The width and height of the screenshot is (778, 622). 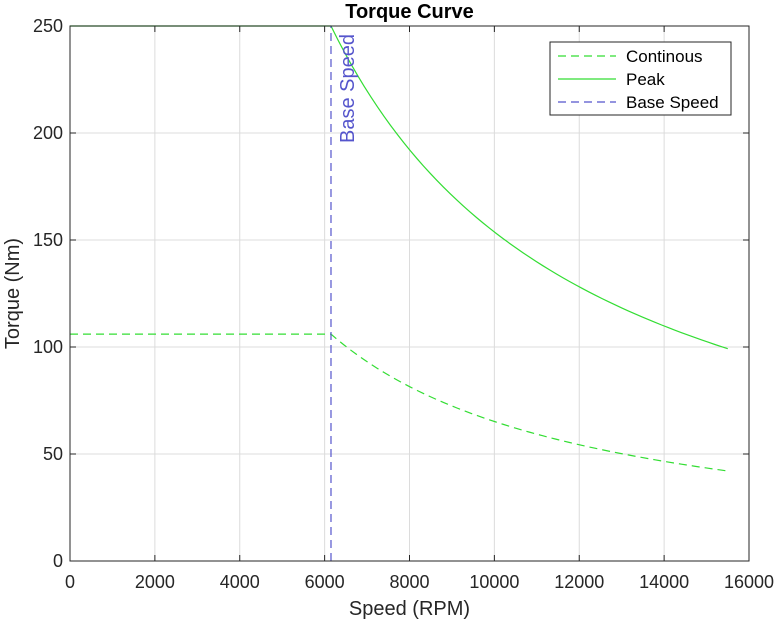 What do you see at coordinates (494, 582) in the screenshot?
I see `x-tick-label: 10000` at bounding box center [494, 582].